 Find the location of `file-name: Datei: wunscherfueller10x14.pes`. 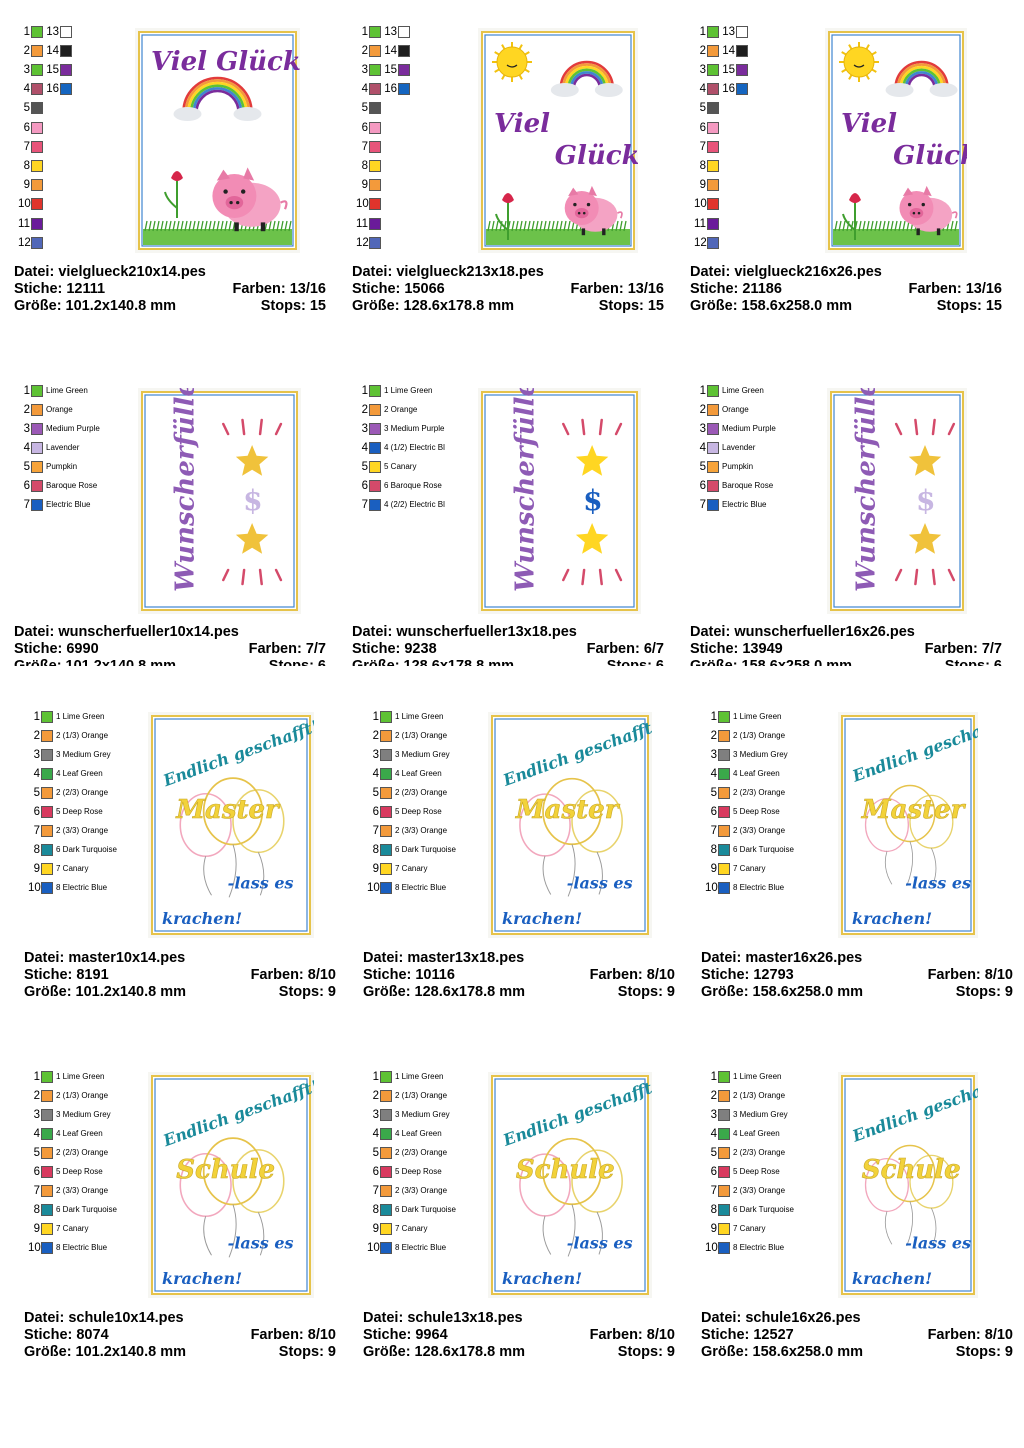

file-name: Datei: wunscherfueller10x14.pes is located at coordinates (126, 632).